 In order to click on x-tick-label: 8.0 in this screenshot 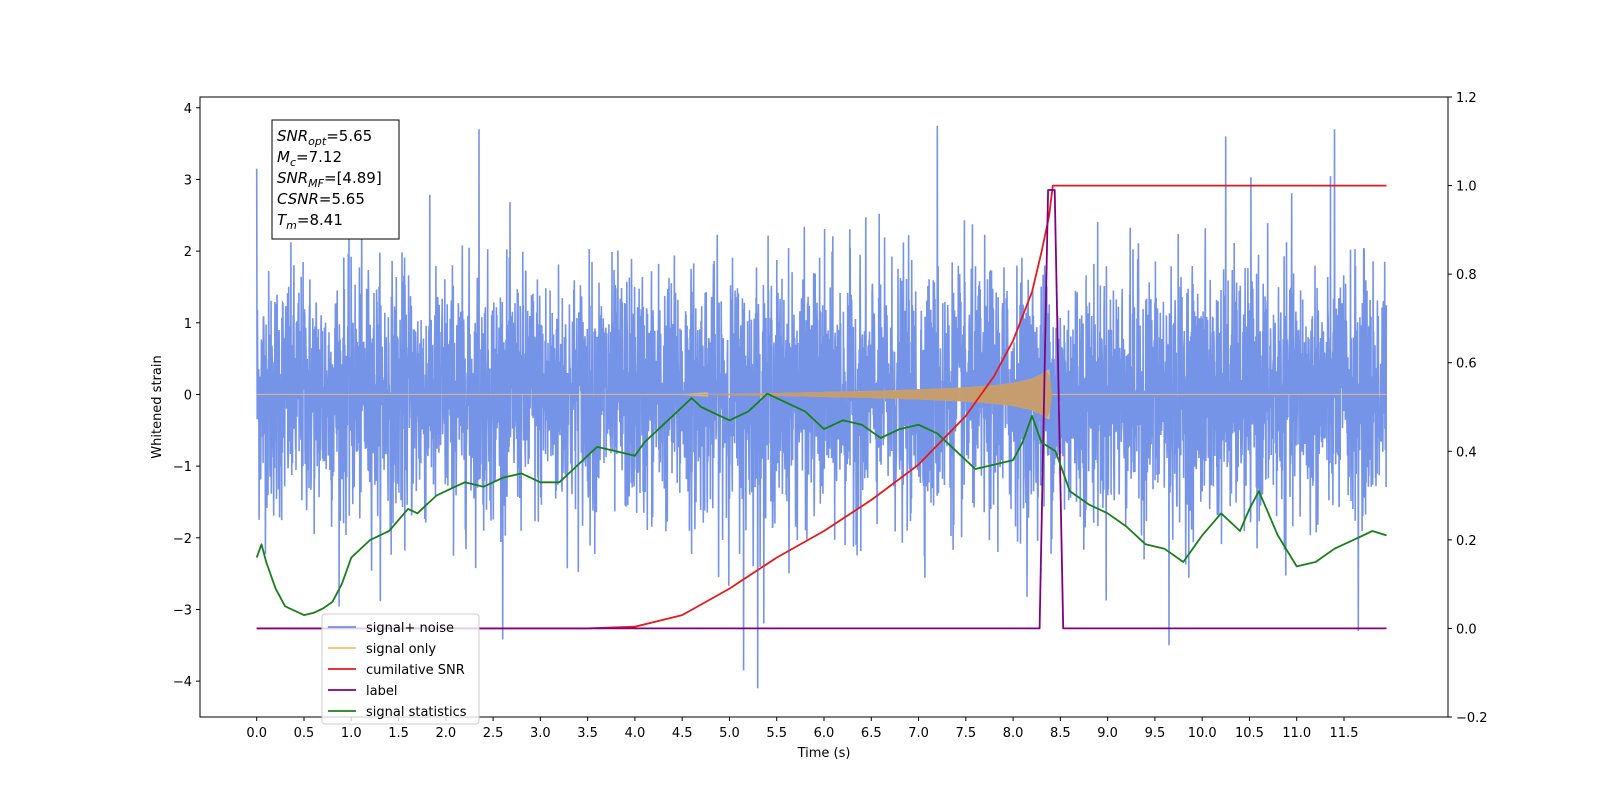, I will do `click(1013, 733)`.